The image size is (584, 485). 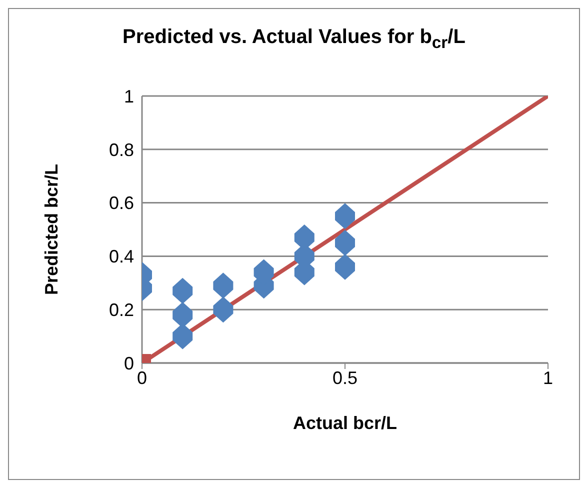 I want to click on y-tick-label: 0.6, so click(x=121, y=203).